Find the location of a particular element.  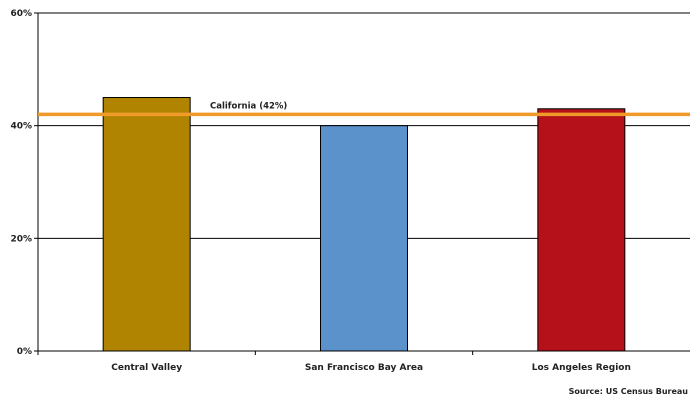

reference-line-group: California (42%) is located at coordinates (364, 109).